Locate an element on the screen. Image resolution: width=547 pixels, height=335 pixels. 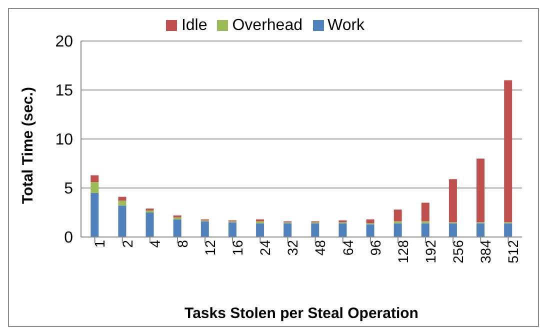
x-tick-label: 64 is located at coordinates (348, 248).